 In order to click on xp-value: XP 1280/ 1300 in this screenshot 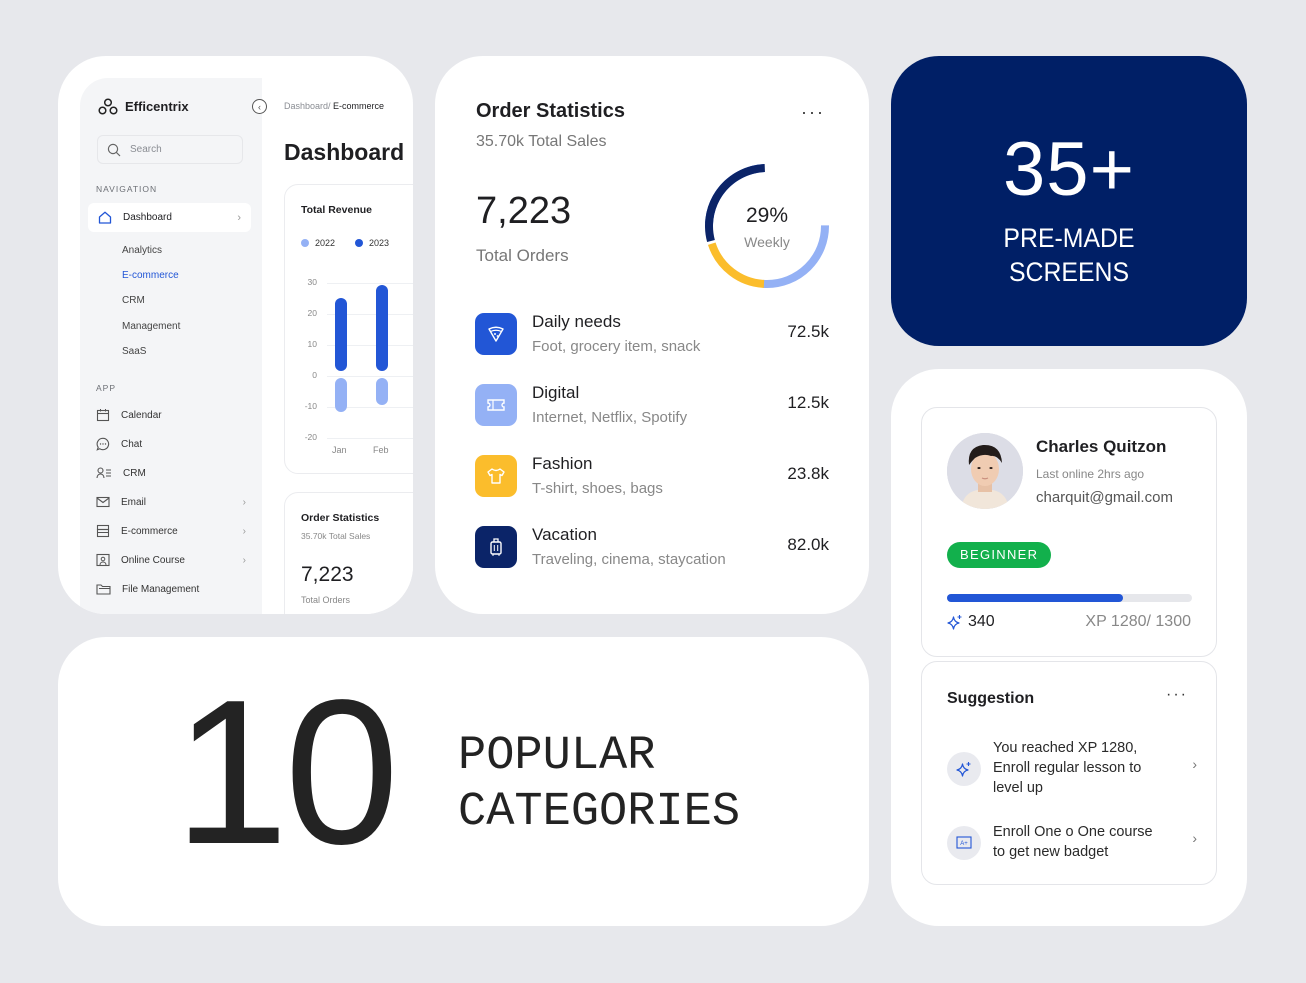, I will do `click(1138, 621)`.